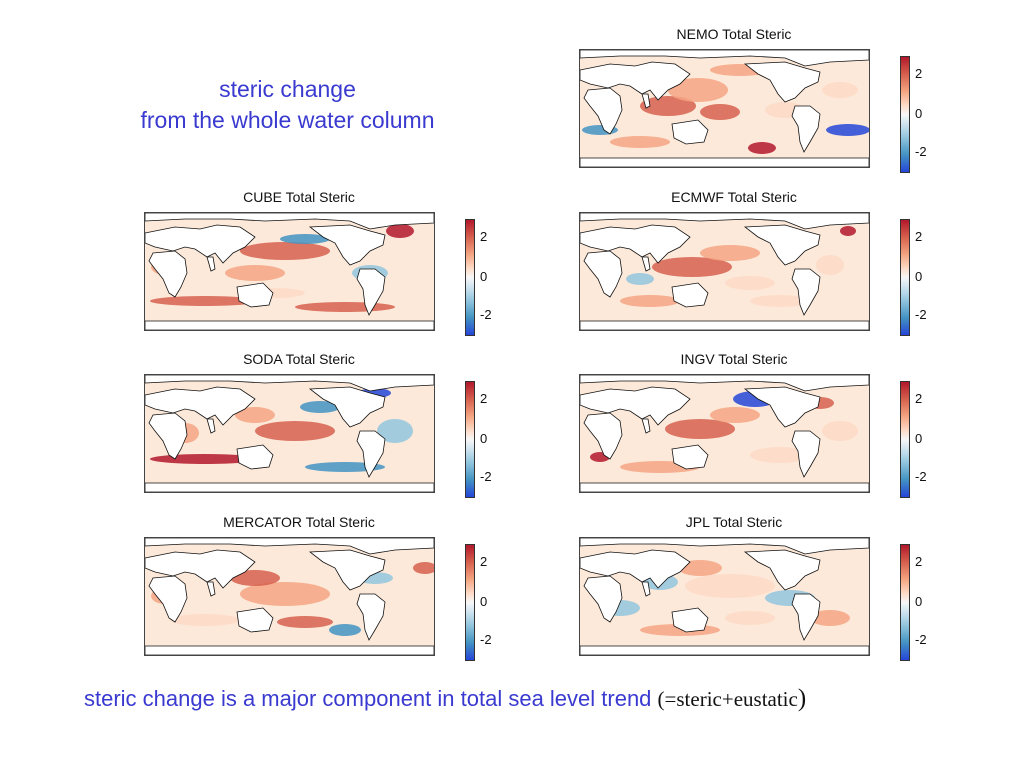 The width and height of the screenshot is (1023, 767). I want to click on panel-nemo: NEMO Total Steric 2 0 -2, so click(753, 103).